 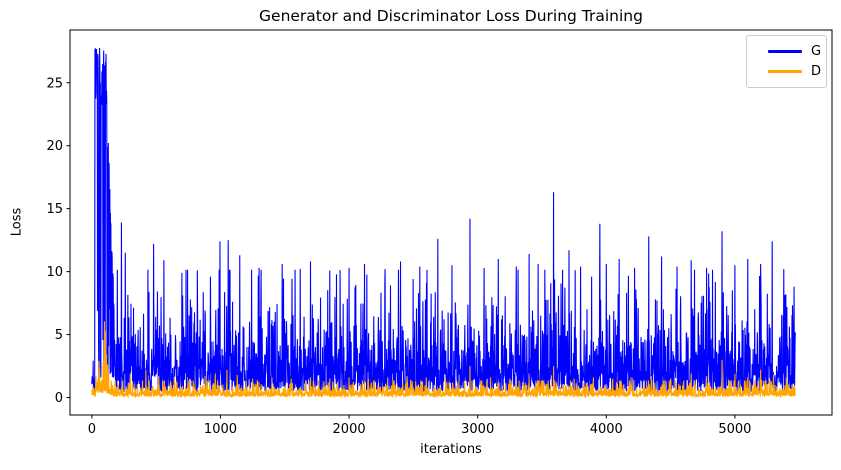 What do you see at coordinates (59, 398) in the screenshot?
I see `y-tick-label: 0` at bounding box center [59, 398].